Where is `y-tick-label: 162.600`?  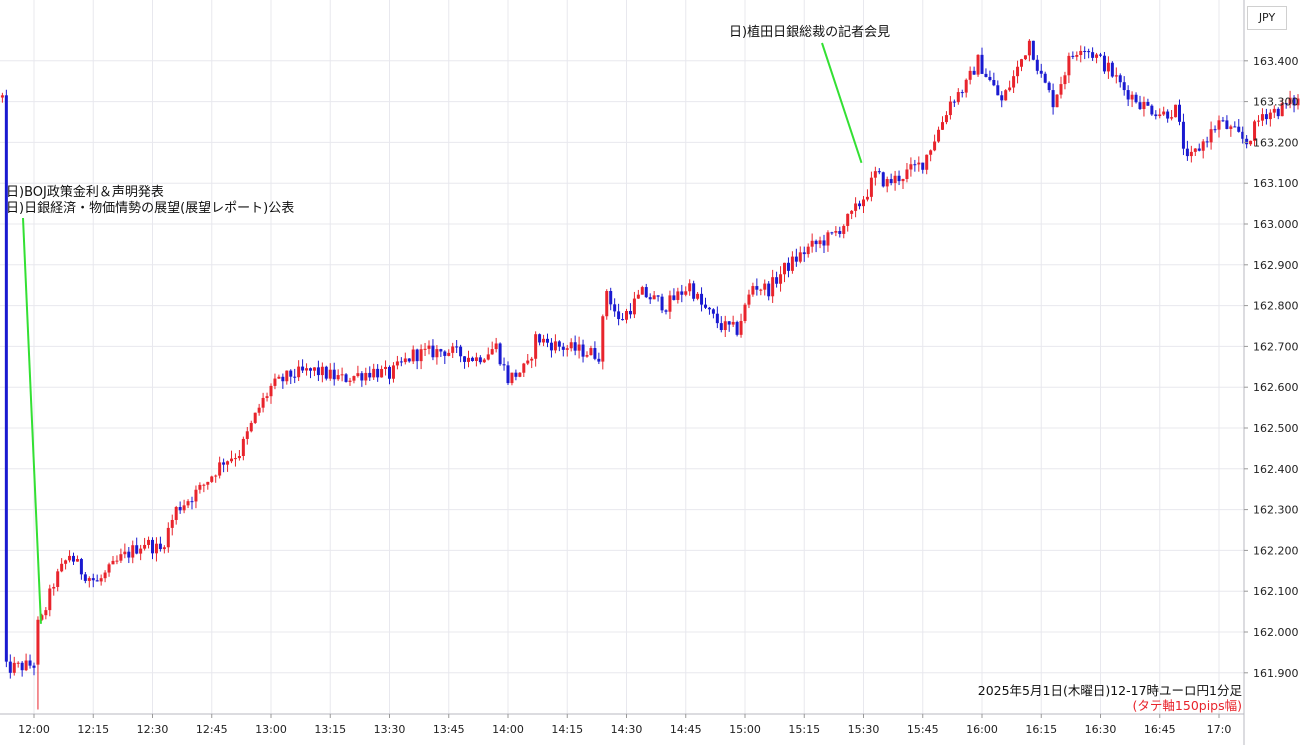
y-tick-label: 162.600 is located at coordinates (1276, 387).